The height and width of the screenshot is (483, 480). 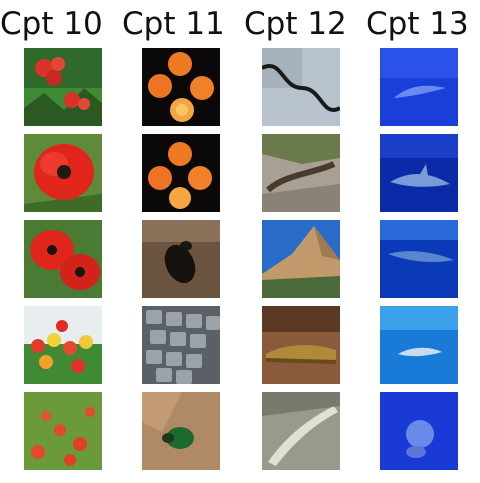 What do you see at coordinates (419, 173) in the screenshot?
I see `shark-blue-icon` at bounding box center [419, 173].